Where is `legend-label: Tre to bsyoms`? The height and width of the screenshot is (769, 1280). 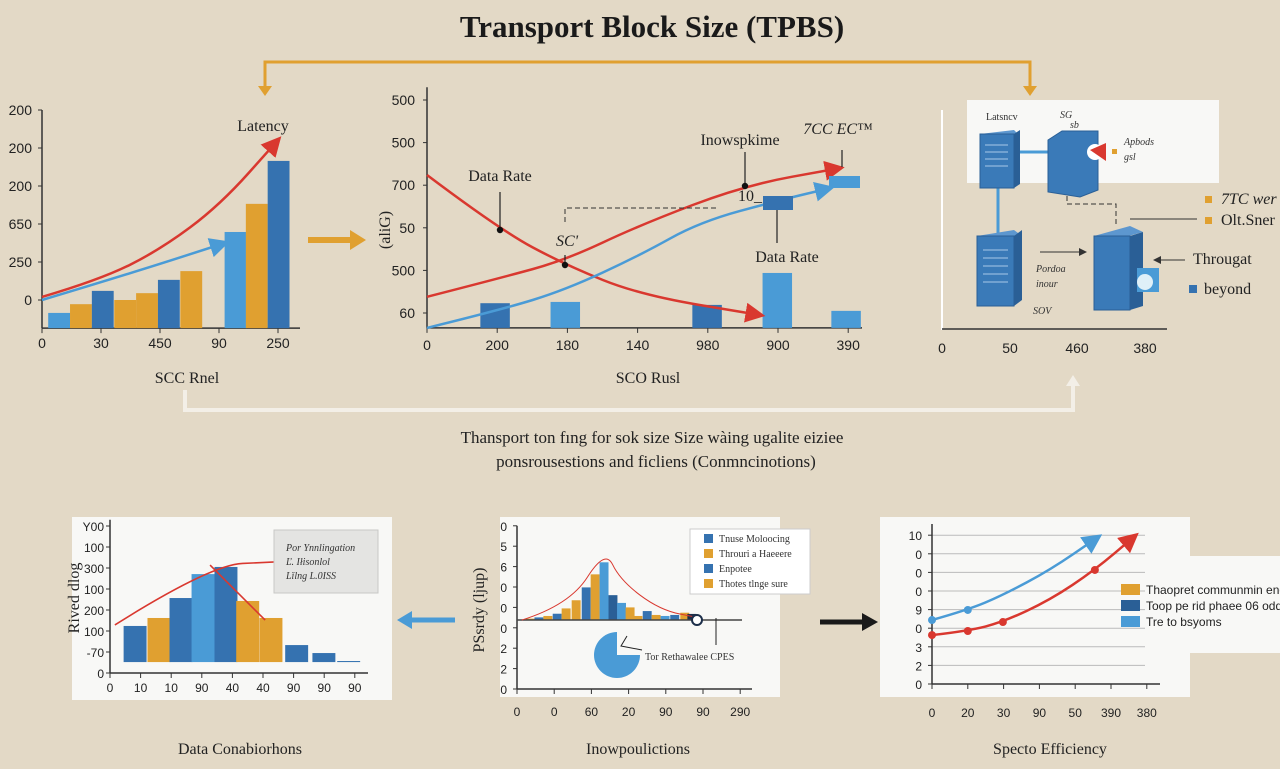
legend-label: Tre to bsyoms is located at coordinates (1184, 622).